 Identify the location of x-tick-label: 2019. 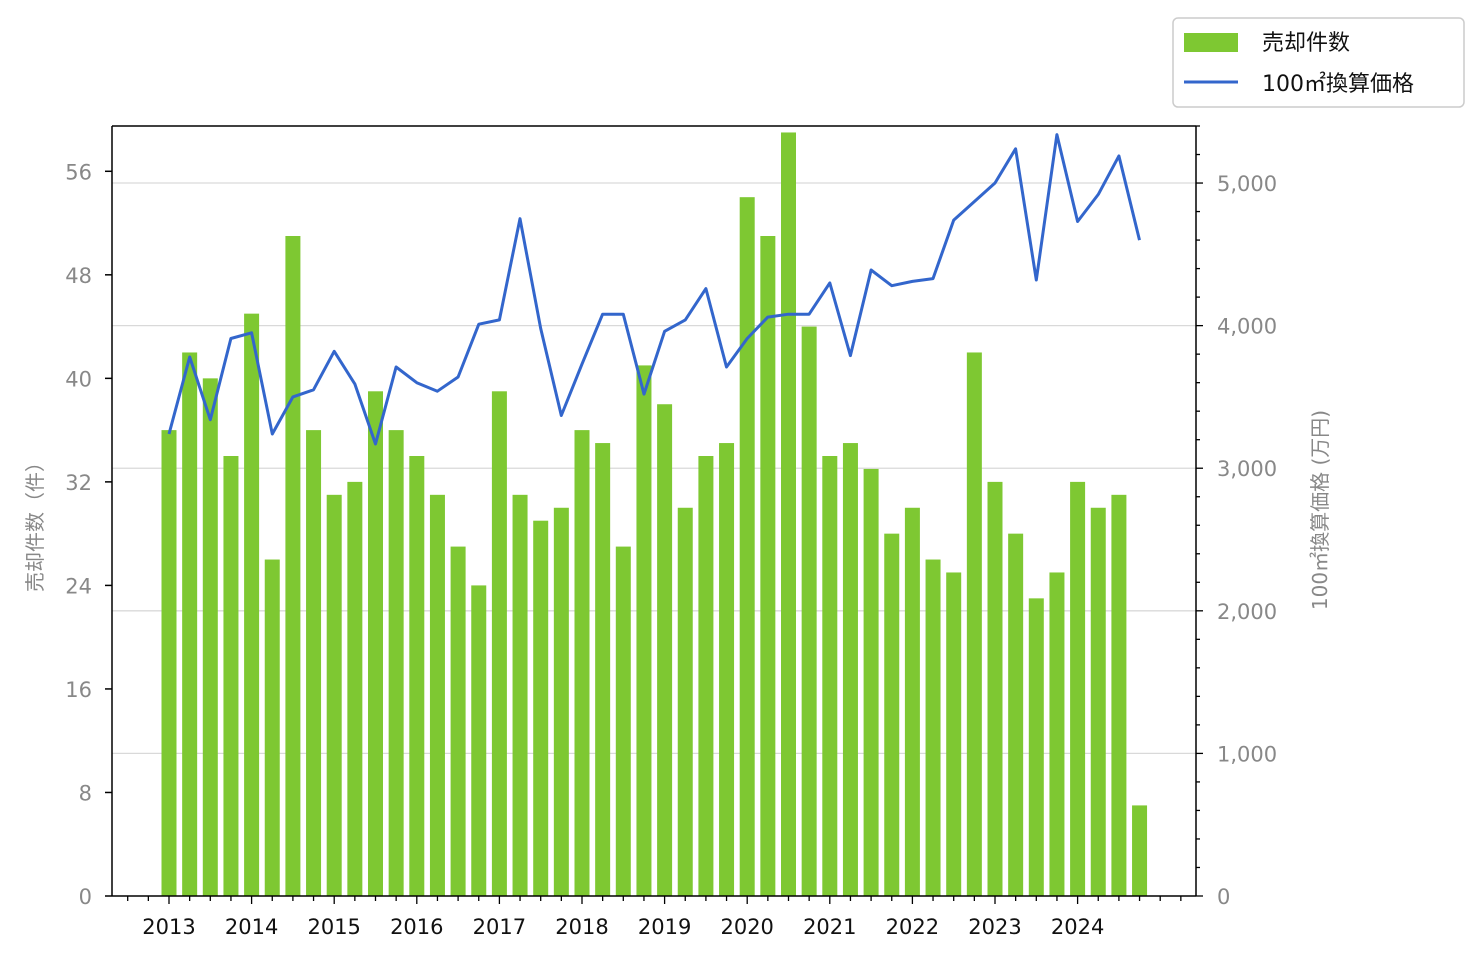
(664, 927).